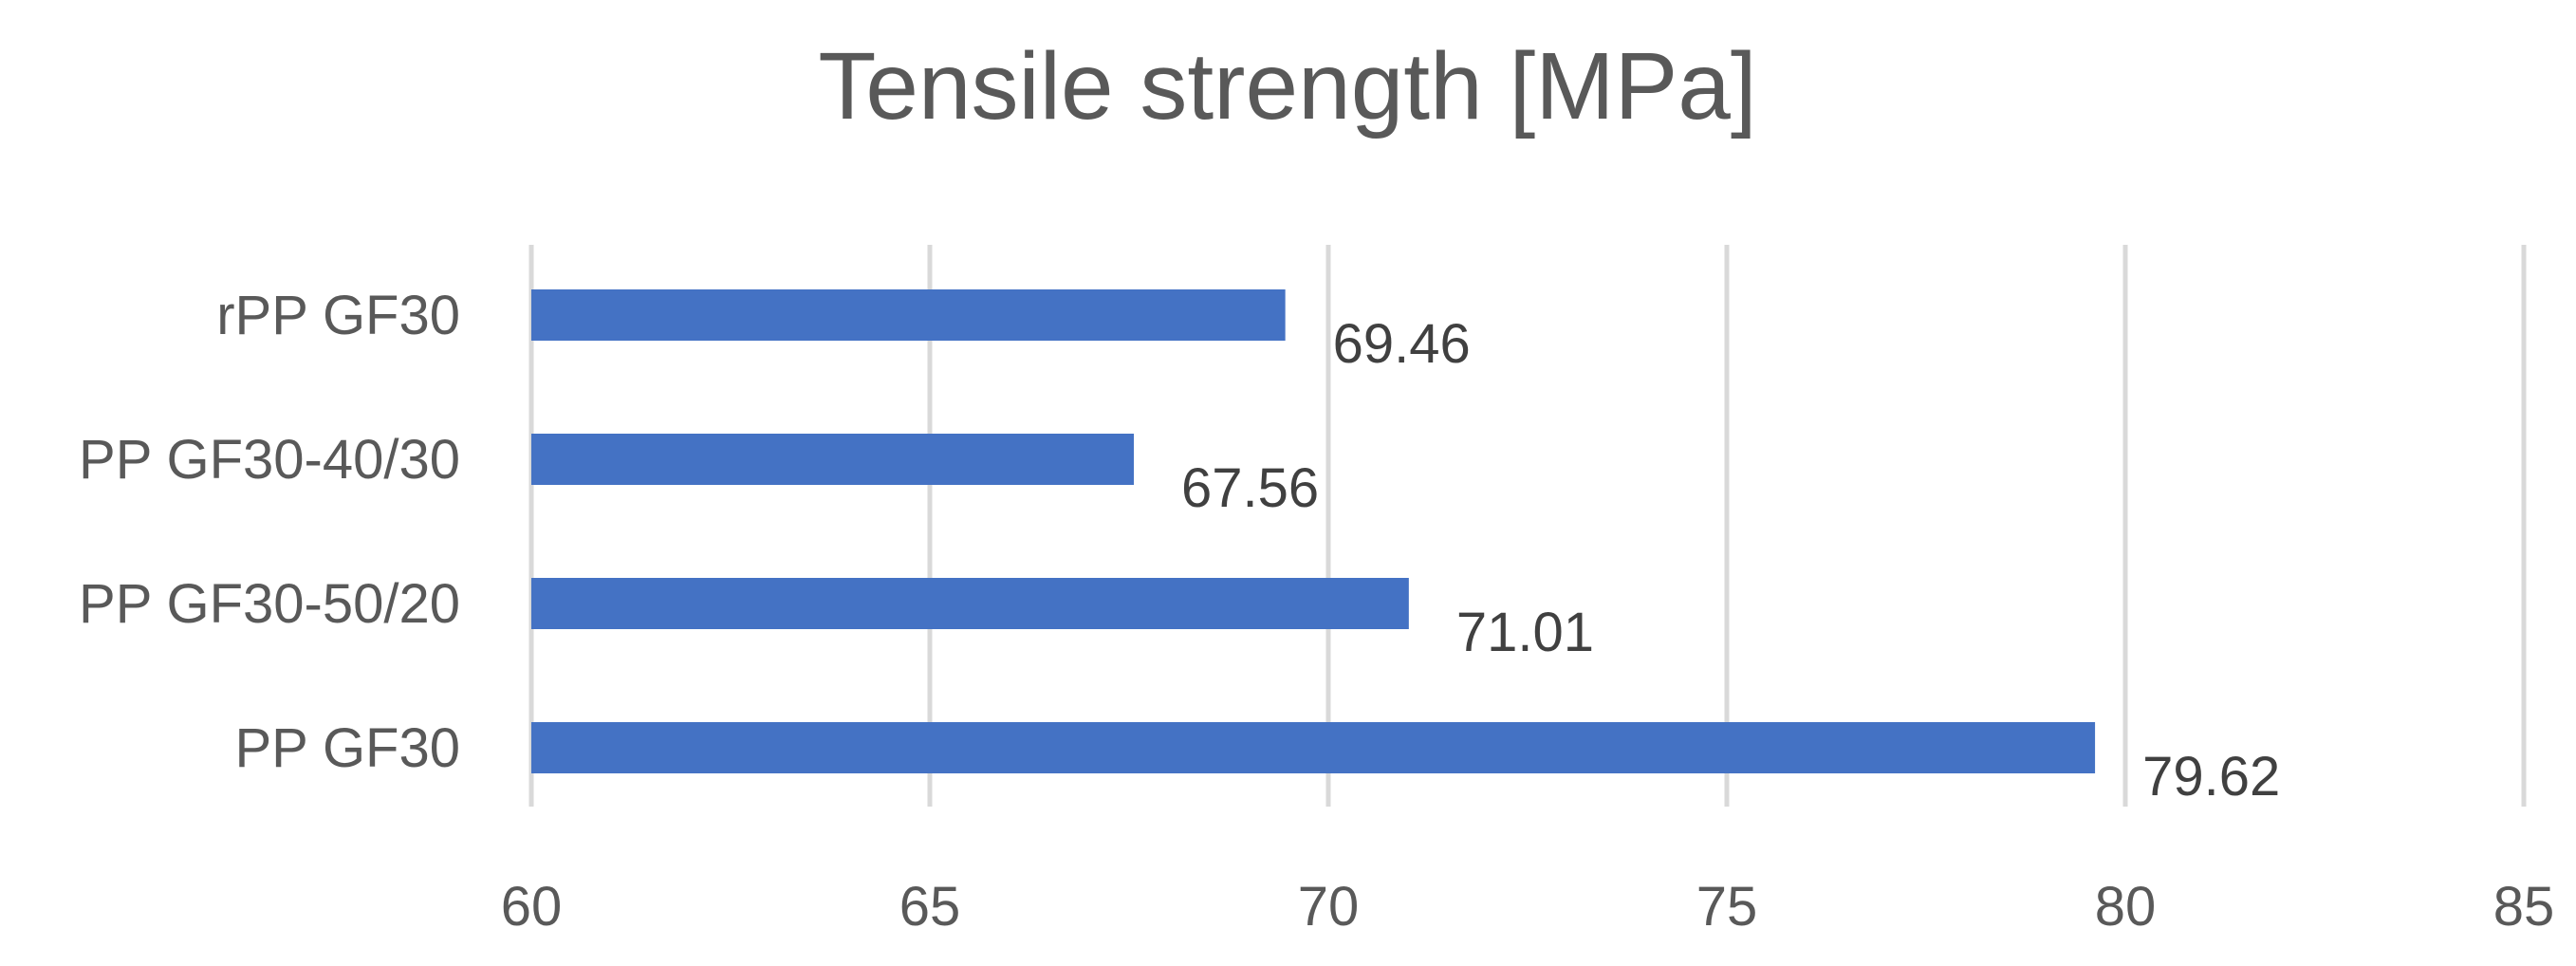  What do you see at coordinates (1402, 344) in the screenshot?
I see `data-label-0: 69.46` at bounding box center [1402, 344].